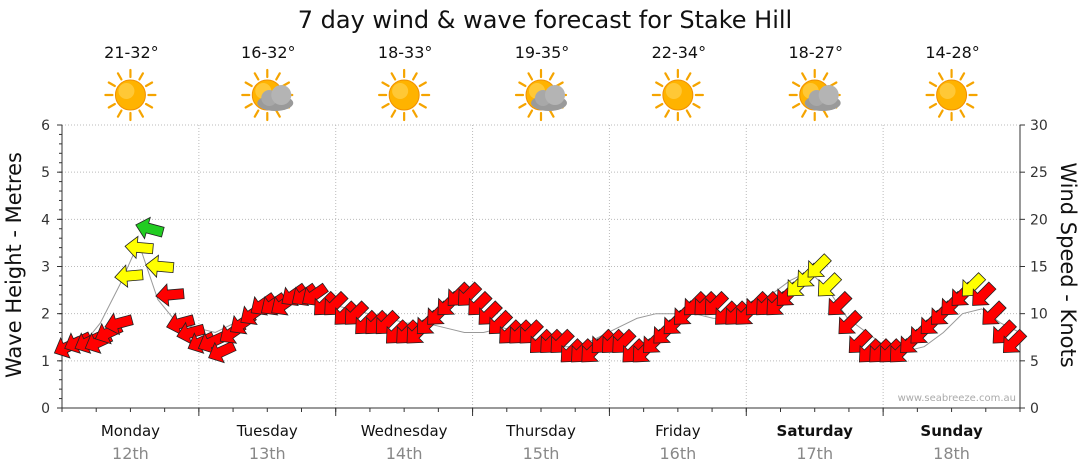  What do you see at coordinates (404, 431) in the screenshot?
I see `day-label: Wednesday` at bounding box center [404, 431].